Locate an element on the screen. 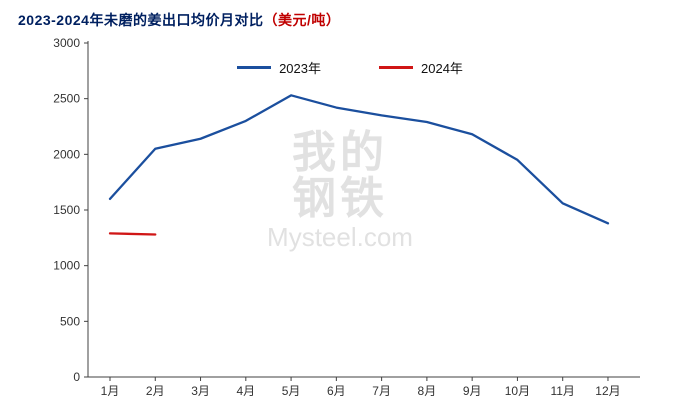 The width and height of the screenshot is (700, 419). chart-title-unit: （美元/吨） is located at coordinates (302, 20).